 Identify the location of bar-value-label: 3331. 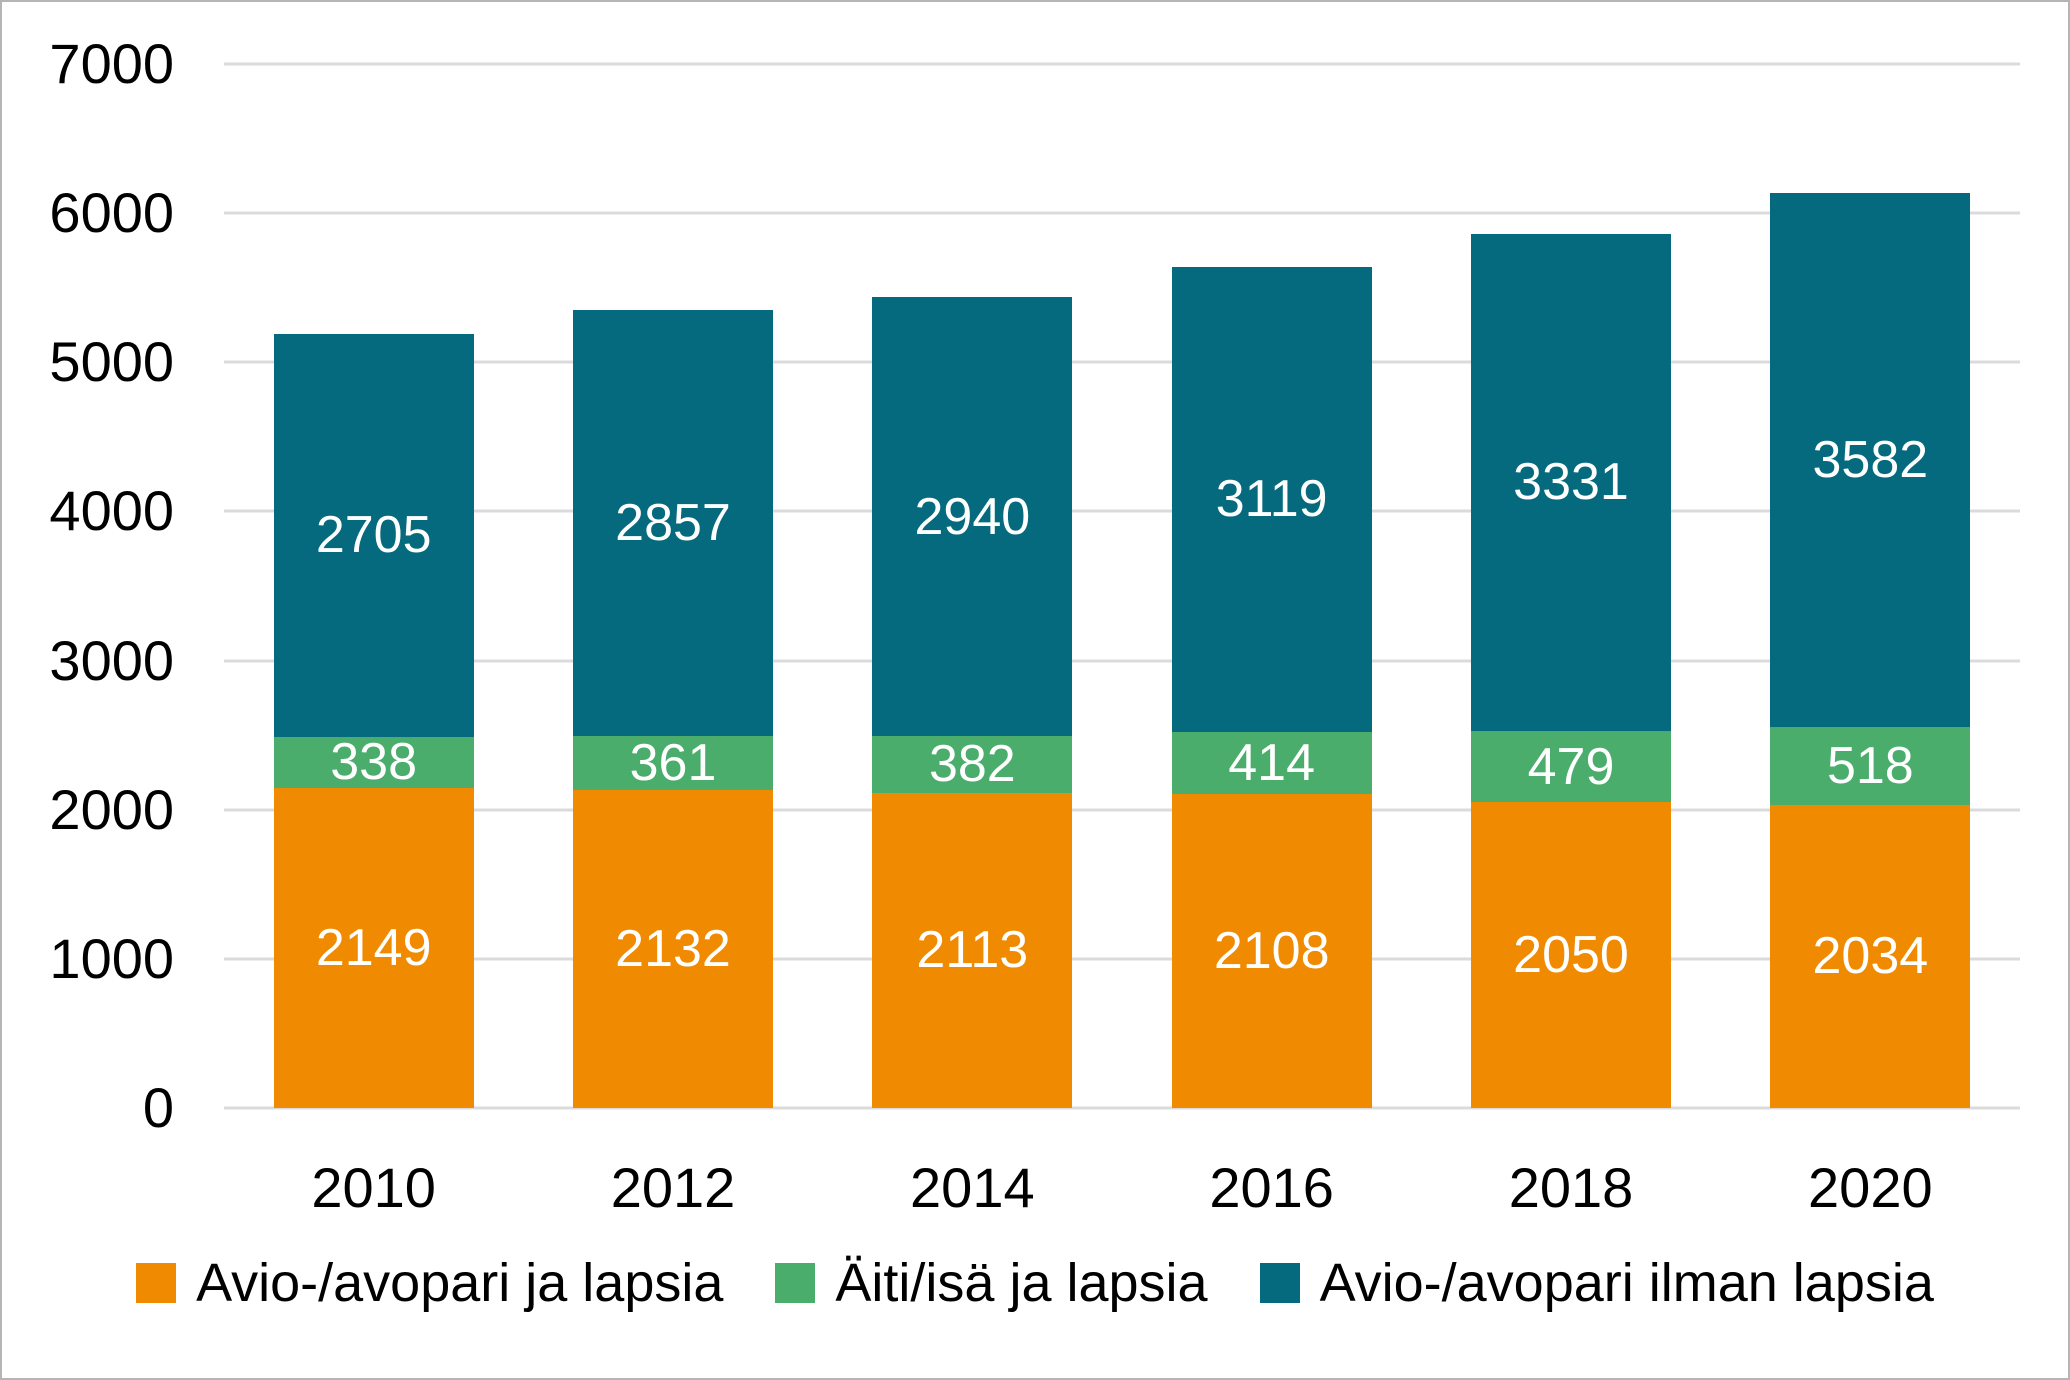
(1571, 482).